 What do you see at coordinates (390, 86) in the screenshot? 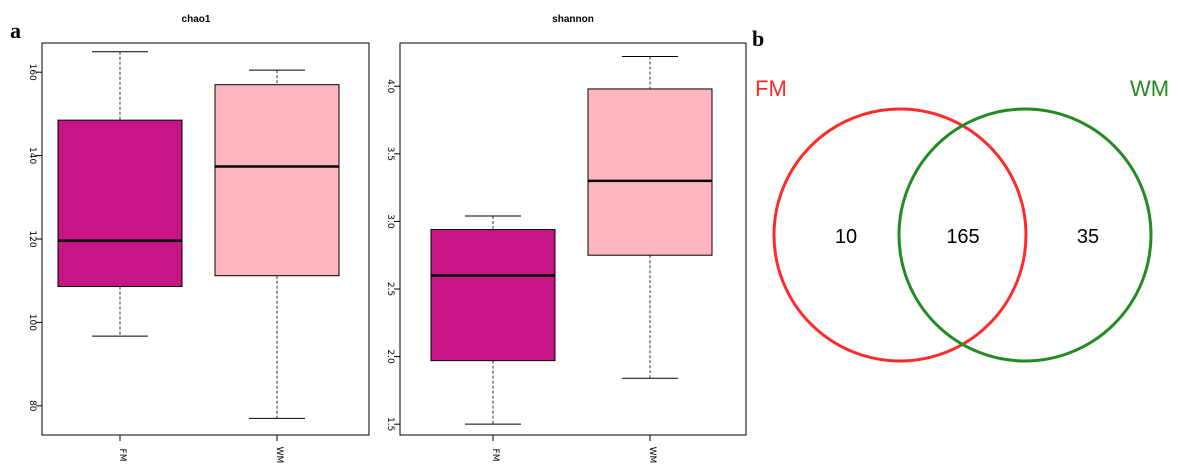
I see `y-tick-label: 4.0` at bounding box center [390, 86].